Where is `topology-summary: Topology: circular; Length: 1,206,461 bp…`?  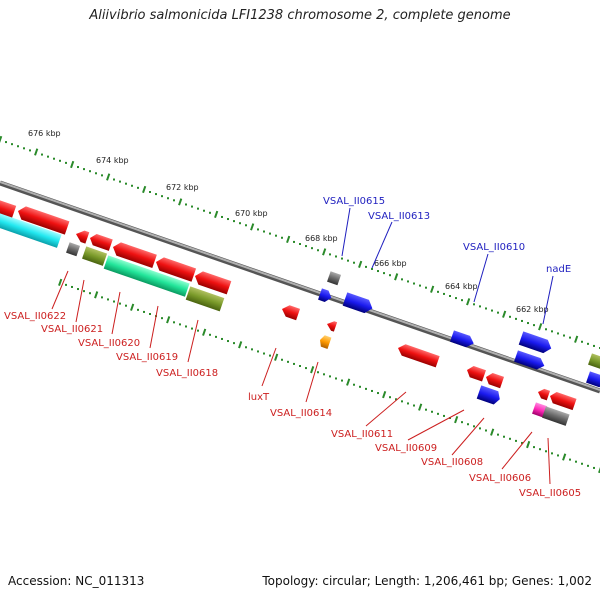 topology-summary: Topology: circular; Length: 1,206,461 bp… is located at coordinates (427, 581).